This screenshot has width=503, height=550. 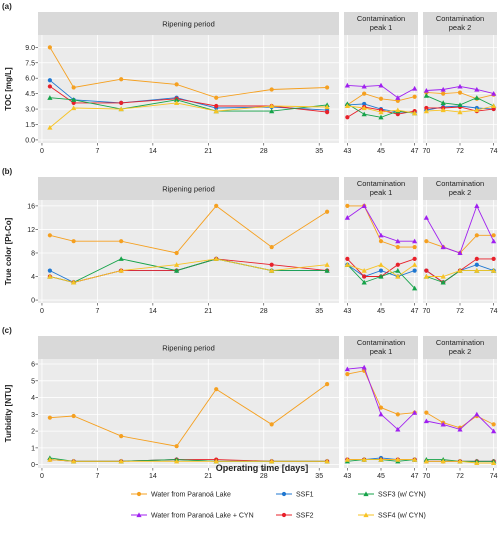 What do you see at coordinates (494, 151) in the screenshot?
I see `x-tick-label: 74` at bounding box center [494, 151].